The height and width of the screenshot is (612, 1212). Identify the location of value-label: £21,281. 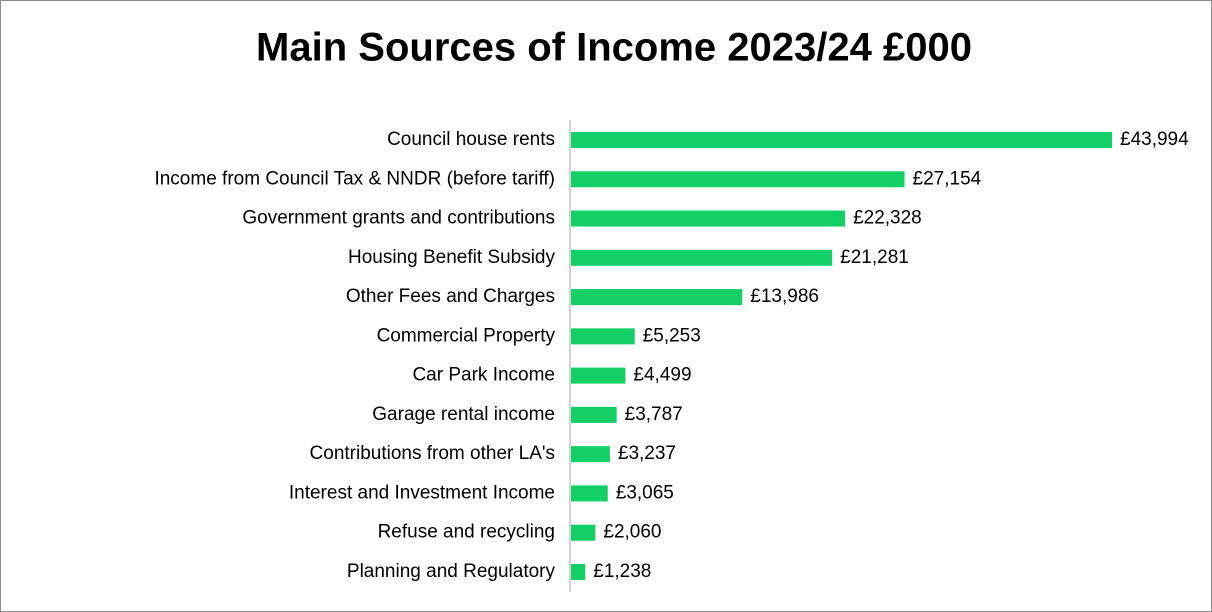
(874, 257).